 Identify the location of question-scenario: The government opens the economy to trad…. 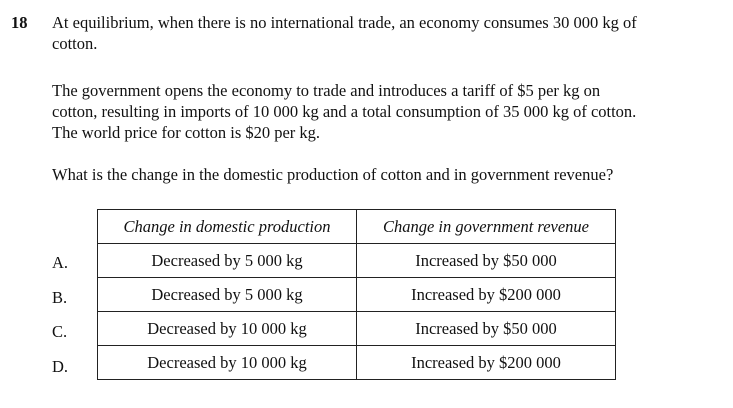
(387, 111).